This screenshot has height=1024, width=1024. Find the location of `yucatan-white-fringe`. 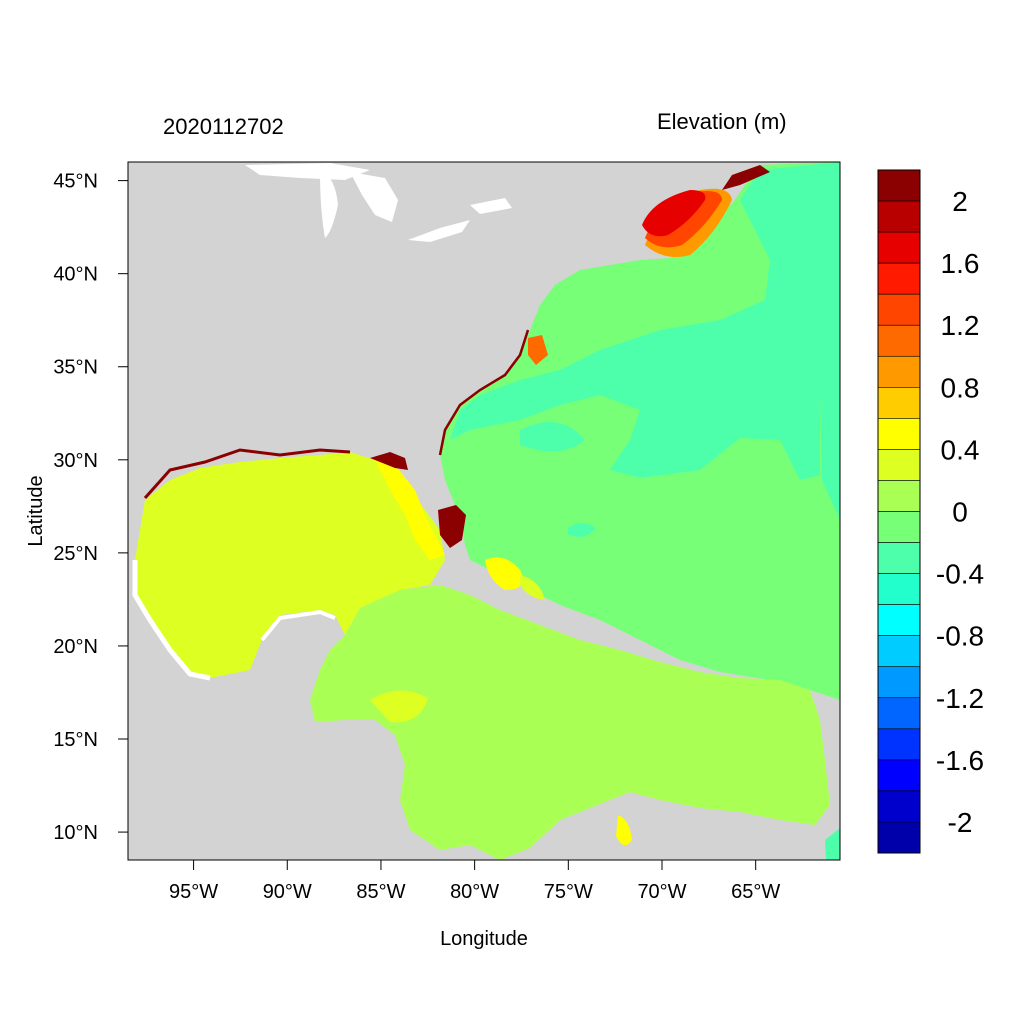

yucatan-white-fringe is located at coordinates (298, 625).